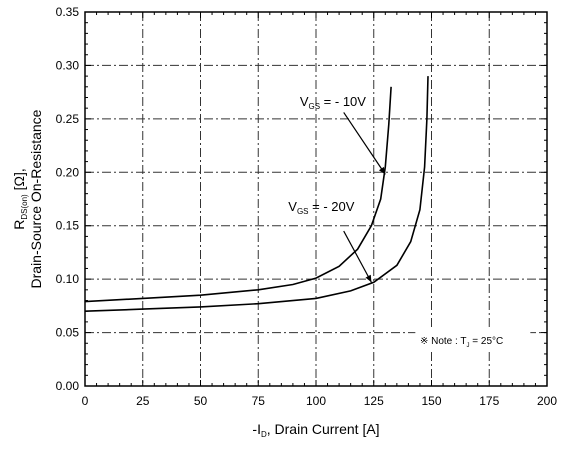  Describe the element at coordinates (143, 401) in the screenshot. I see `x-tick-label: 25` at that location.